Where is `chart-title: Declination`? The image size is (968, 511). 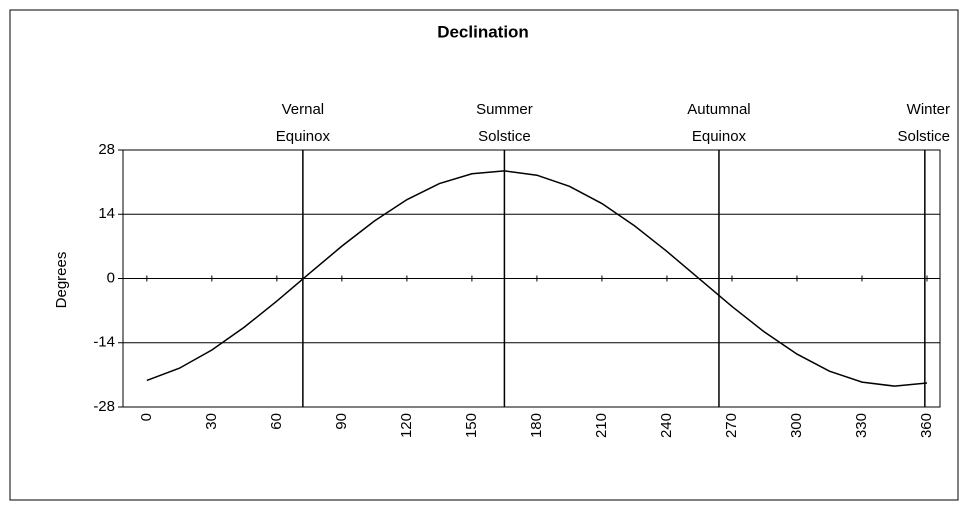
chart-title: Declination is located at coordinates (483, 31).